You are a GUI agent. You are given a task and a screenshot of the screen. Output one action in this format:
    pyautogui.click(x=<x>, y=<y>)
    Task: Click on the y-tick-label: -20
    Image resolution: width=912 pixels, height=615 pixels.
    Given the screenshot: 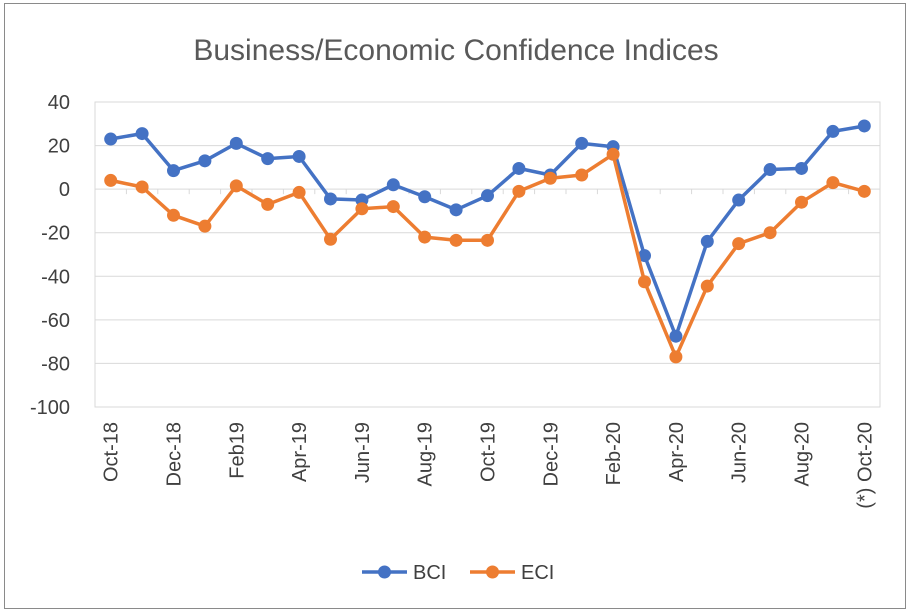 What is the action you would take?
    pyautogui.click(x=55, y=234)
    